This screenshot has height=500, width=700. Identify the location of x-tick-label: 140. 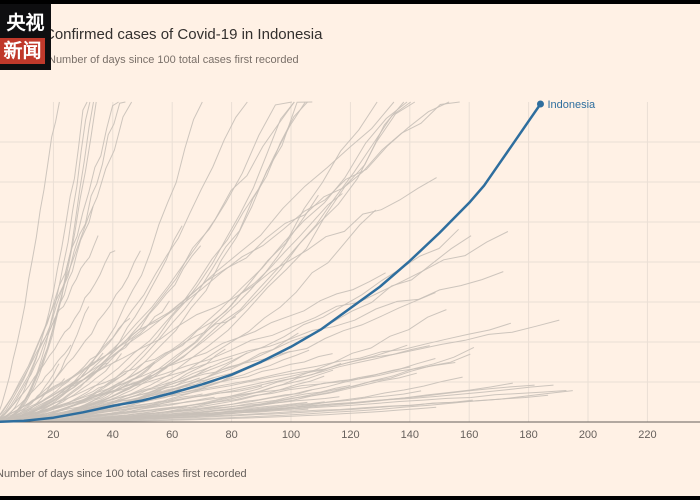
(410, 435).